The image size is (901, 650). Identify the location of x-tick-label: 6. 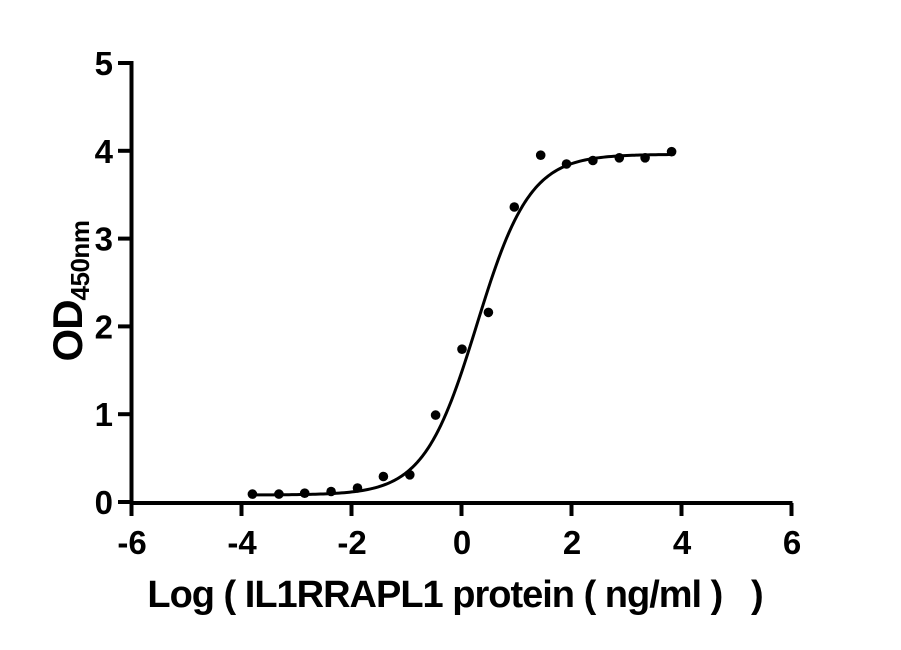
(792, 542).